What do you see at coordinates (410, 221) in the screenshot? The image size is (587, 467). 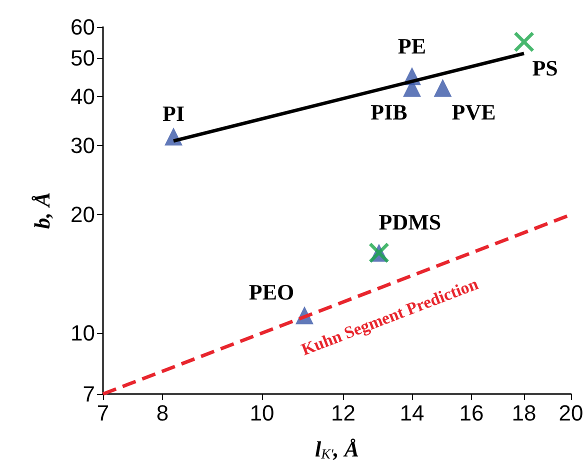 I see `annotation: PDMS` at bounding box center [410, 221].